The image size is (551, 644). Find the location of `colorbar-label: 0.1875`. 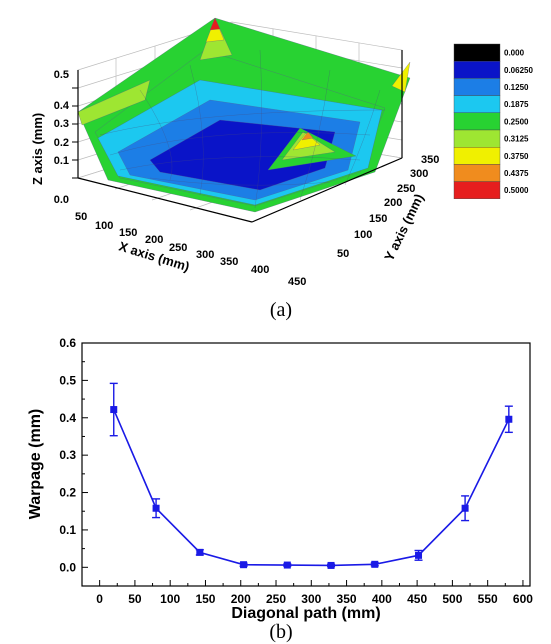

colorbar-label: 0.1875 is located at coordinates (516, 104).